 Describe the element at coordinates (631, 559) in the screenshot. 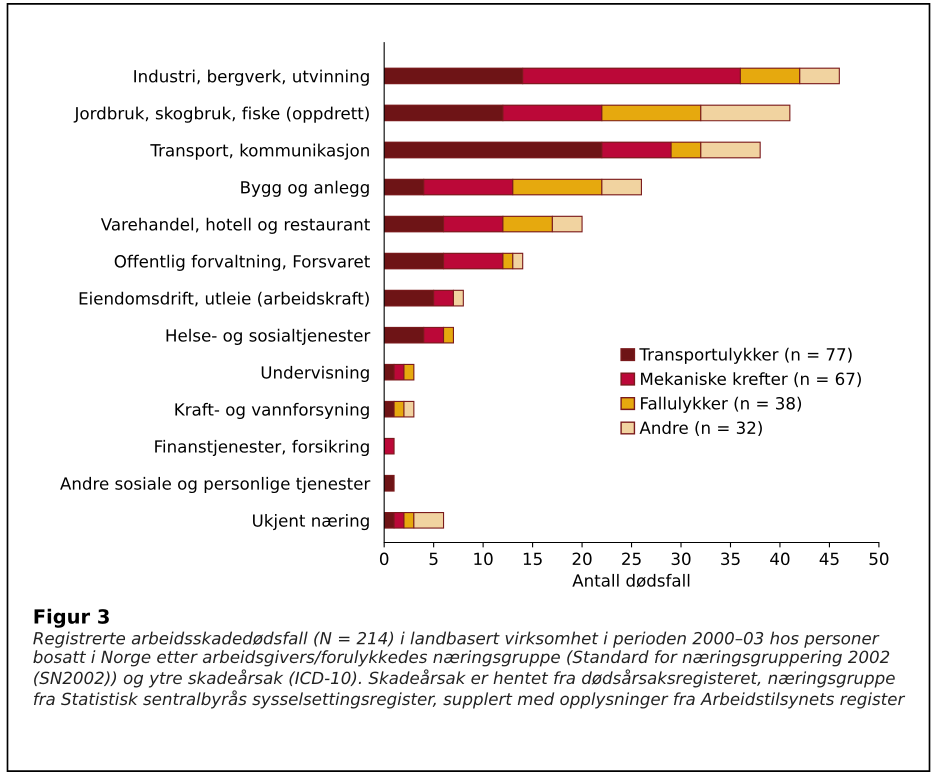

I see `x-tick-label: 25` at that location.